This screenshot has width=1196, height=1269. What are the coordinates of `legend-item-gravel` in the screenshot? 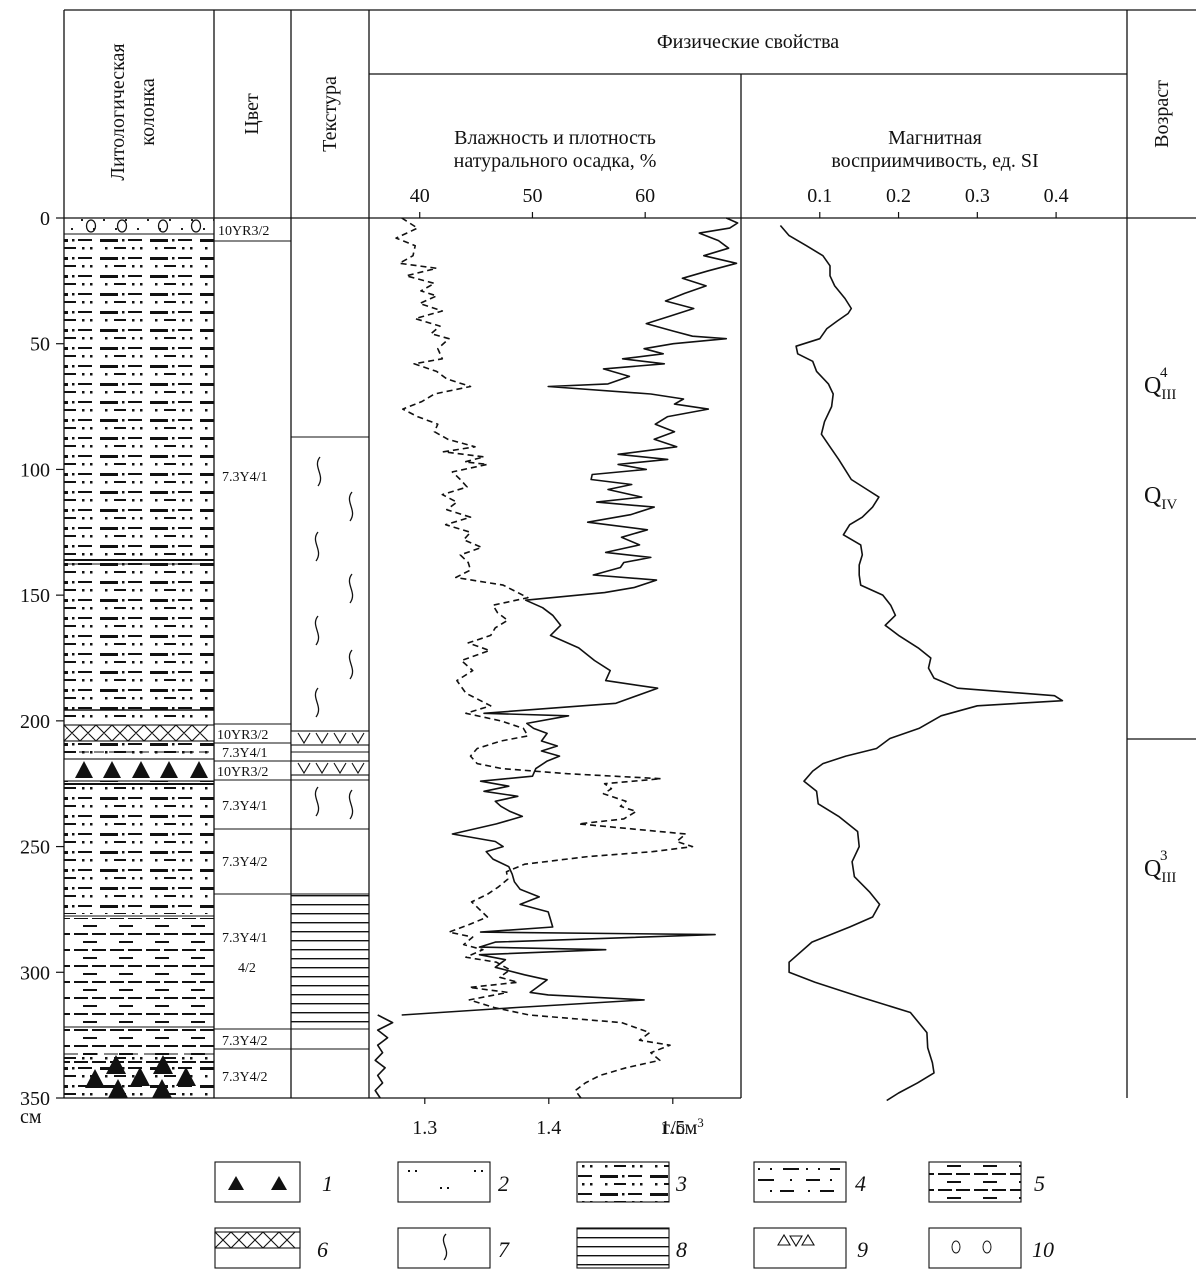 It's located at (975, 1248).